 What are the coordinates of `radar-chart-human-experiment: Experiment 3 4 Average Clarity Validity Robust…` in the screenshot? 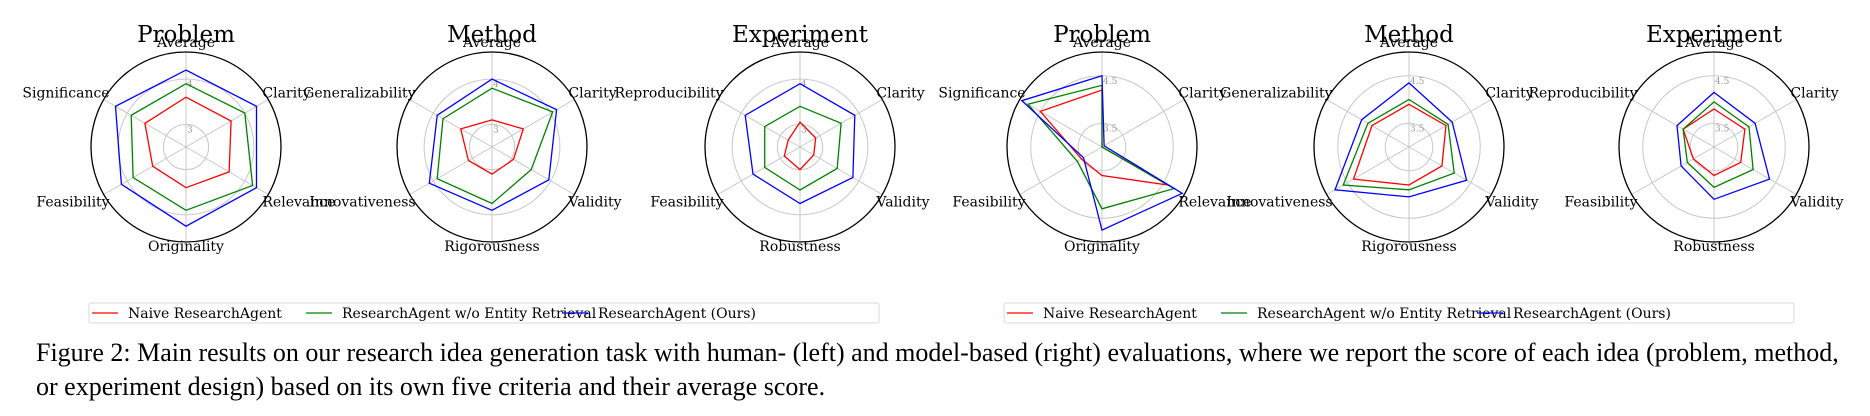 It's located at (771, 138).